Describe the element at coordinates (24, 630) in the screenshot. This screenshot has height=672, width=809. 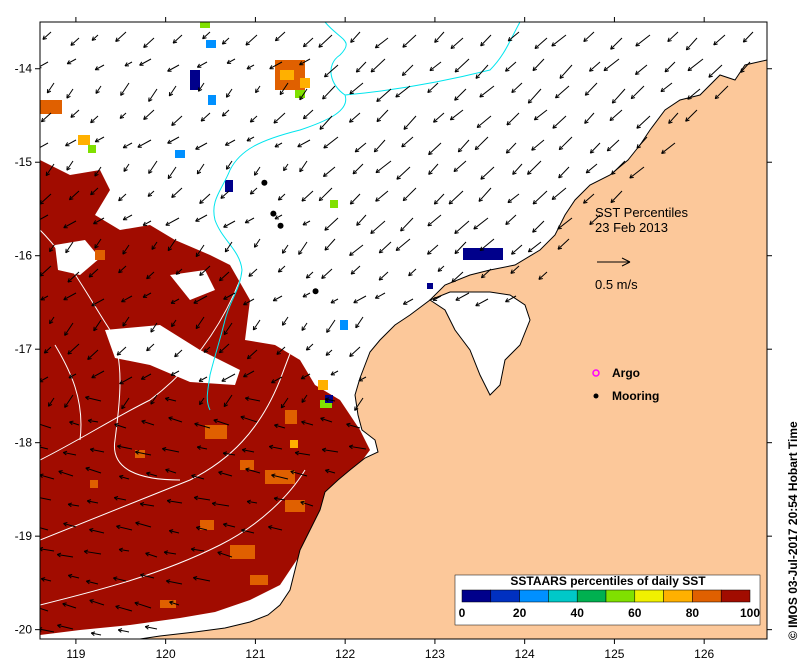
I see `y-tick-label: -20` at that location.